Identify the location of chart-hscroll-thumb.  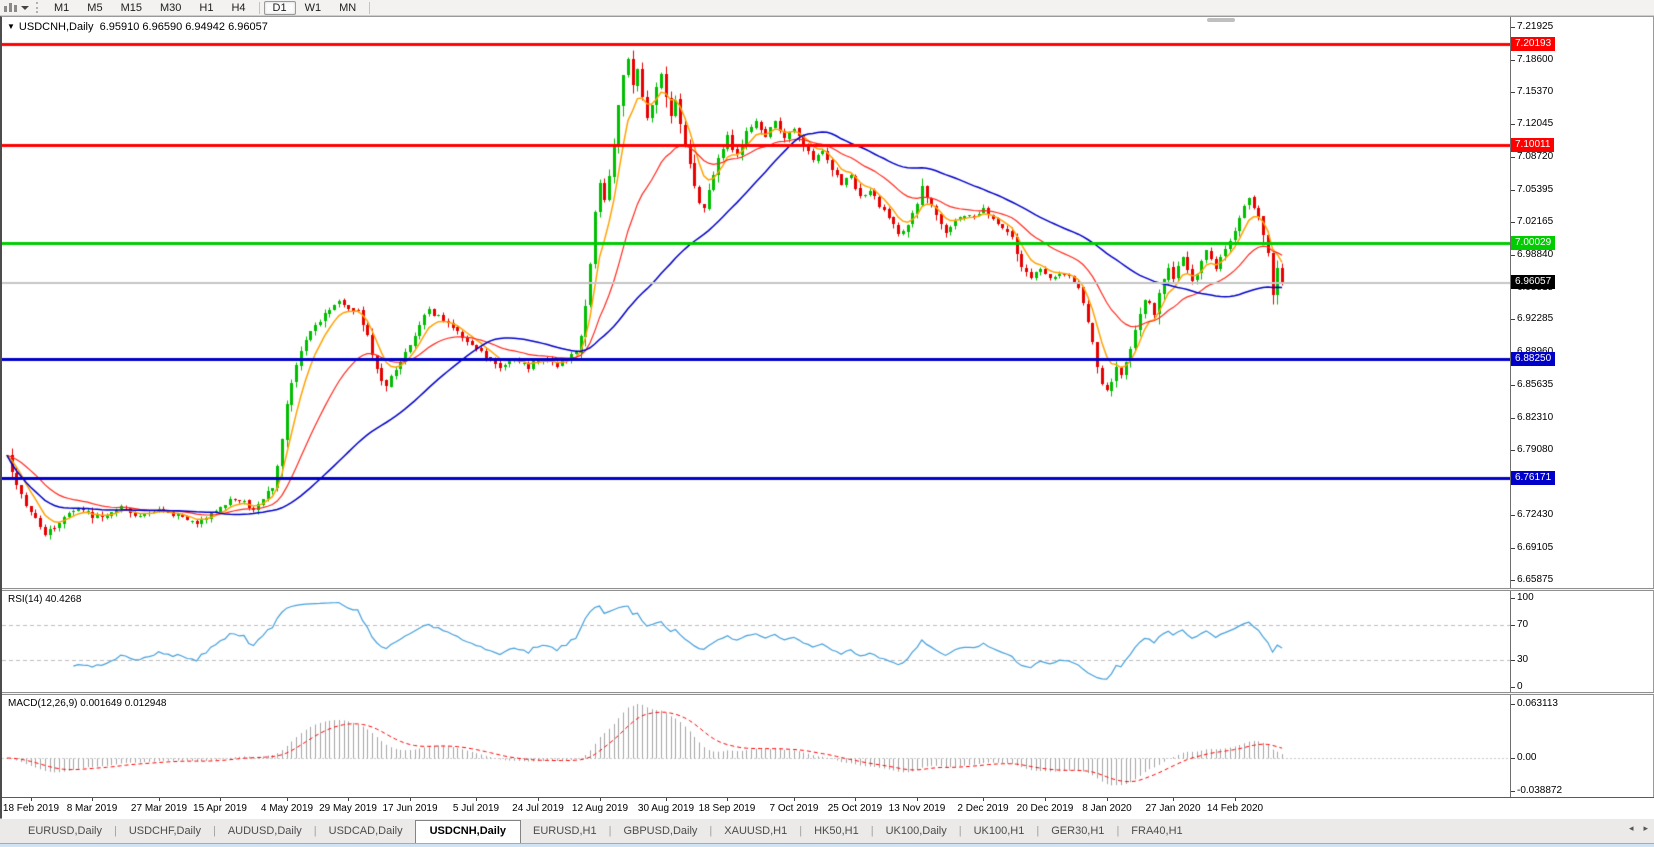
(1221, 20).